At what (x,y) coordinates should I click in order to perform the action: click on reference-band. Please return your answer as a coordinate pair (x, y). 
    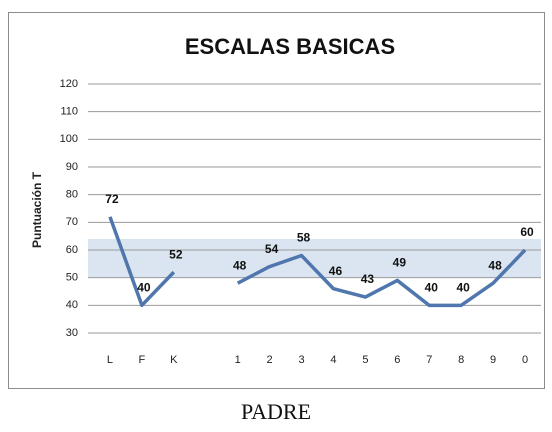
    Looking at the image, I should click on (314, 258).